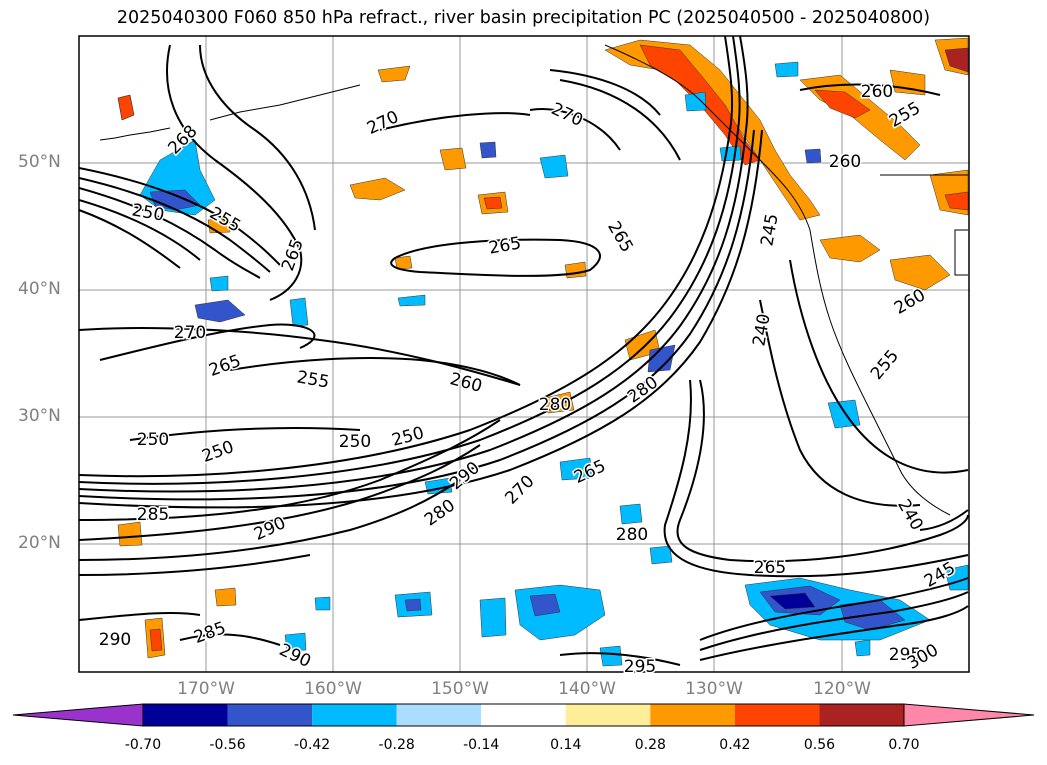  What do you see at coordinates (735, 745) in the screenshot?
I see `colorbar-tick-label: 0.42` at bounding box center [735, 745].